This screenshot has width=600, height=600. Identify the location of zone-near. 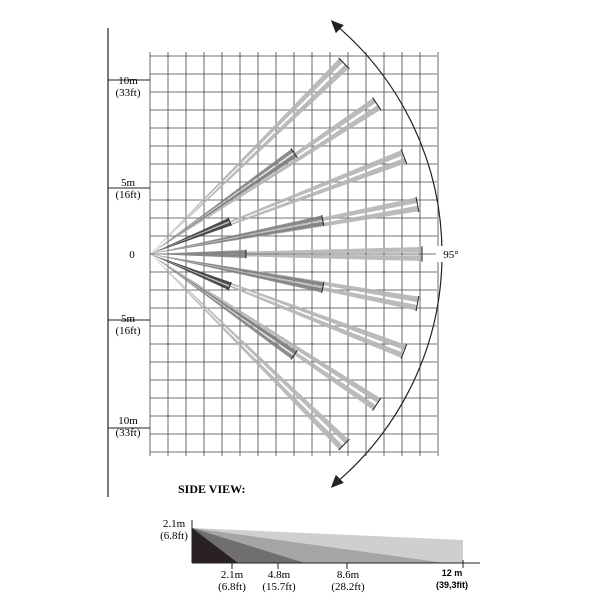
(215, 545).